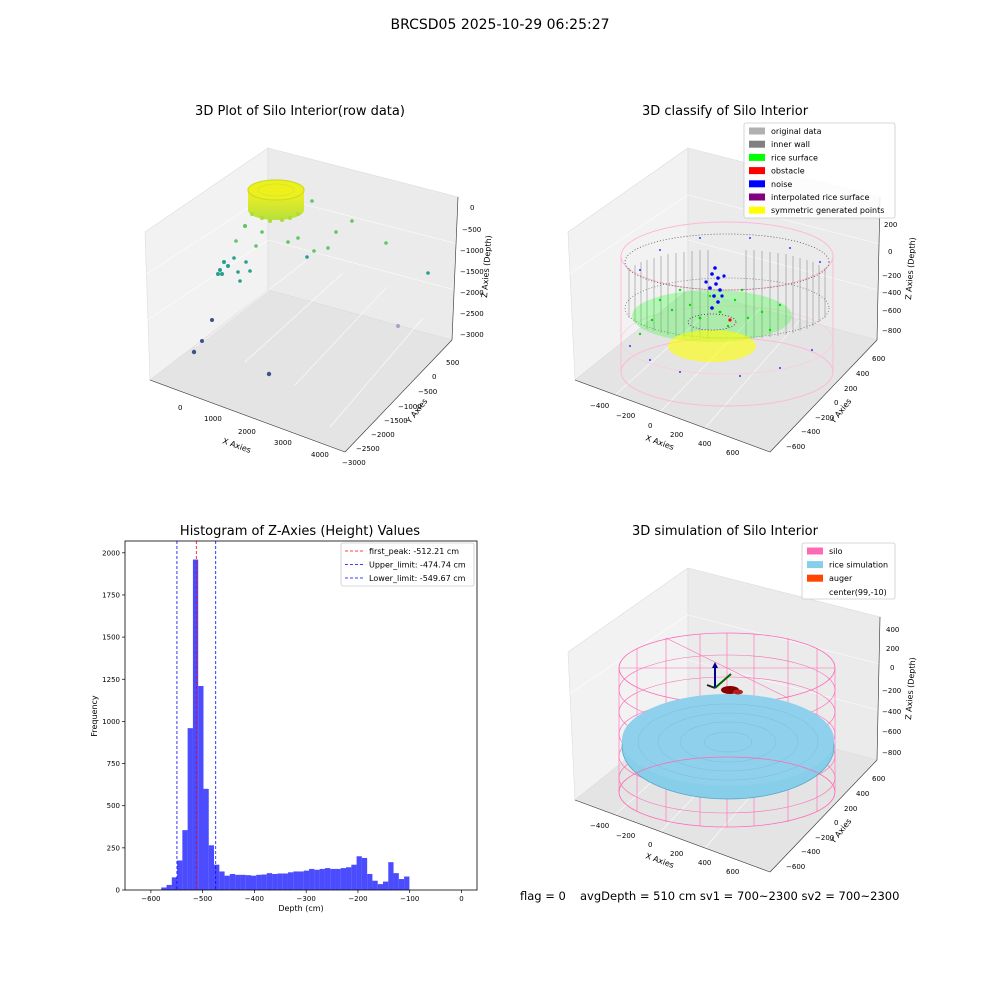 This screenshot has height=1000, width=1000. What do you see at coordinates (891, 276) in the screenshot?
I see `classify-z-tick: −200` at bounding box center [891, 276].